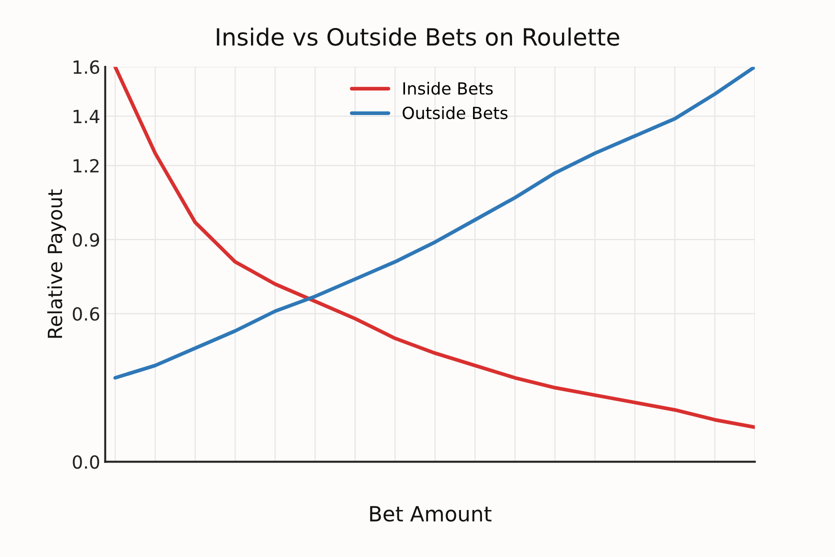 The image size is (835, 557). I want to click on legend-label: Outside Bets, so click(455, 113).